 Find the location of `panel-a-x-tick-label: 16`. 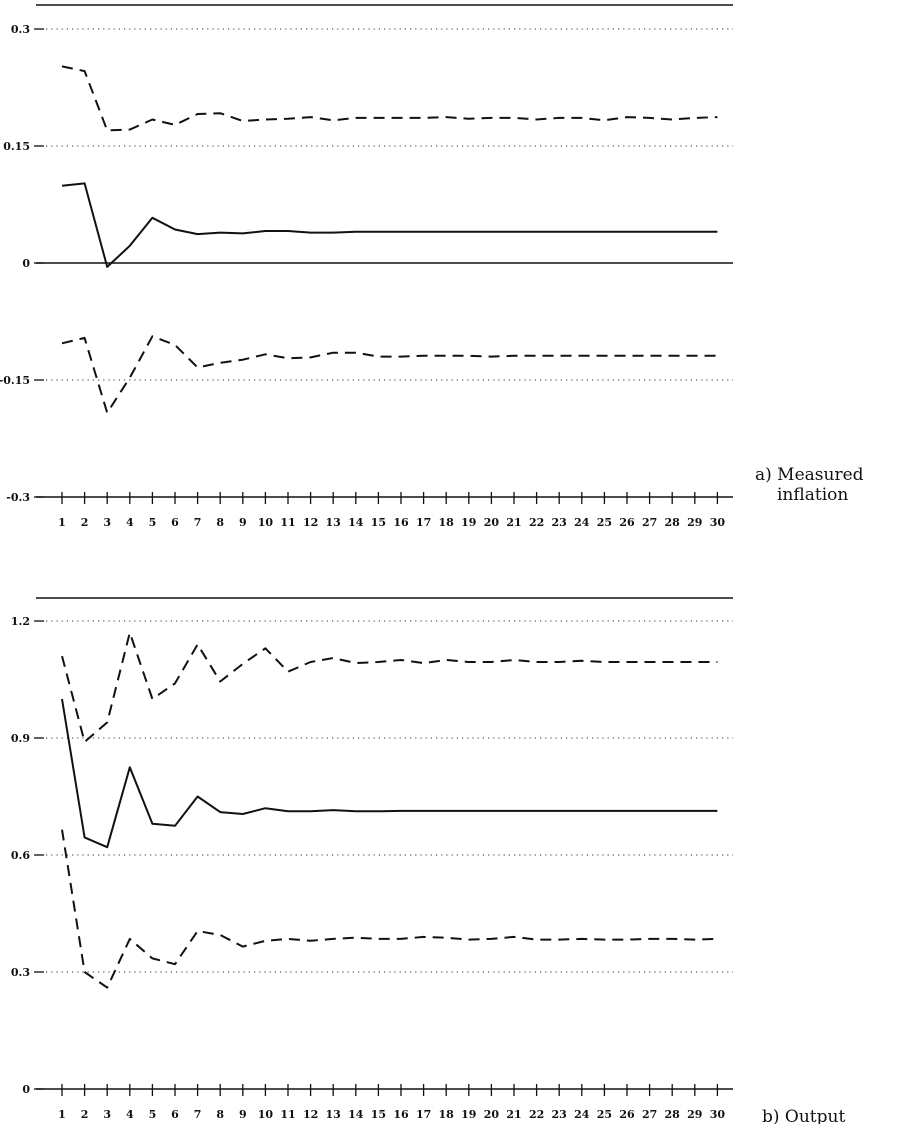

panel-a-x-tick-label: 16 is located at coordinates (401, 522).